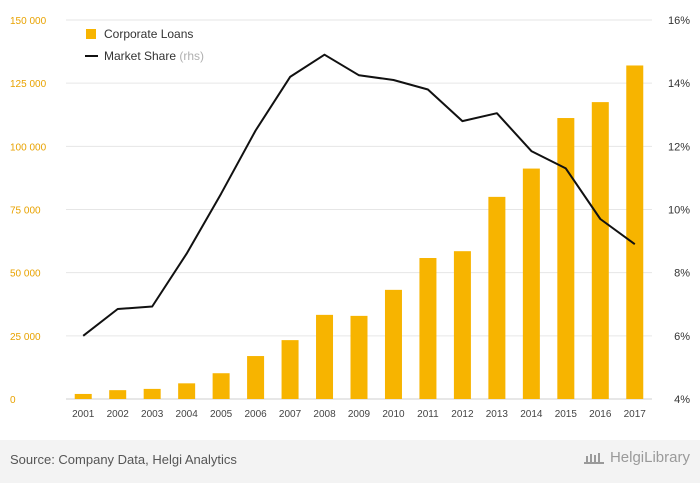 The image size is (700, 483). What do you see at coordinates (566, 414) in the screenshot?
I see `x-tick-label-2015: 2015` at bounding box center [566, 414].